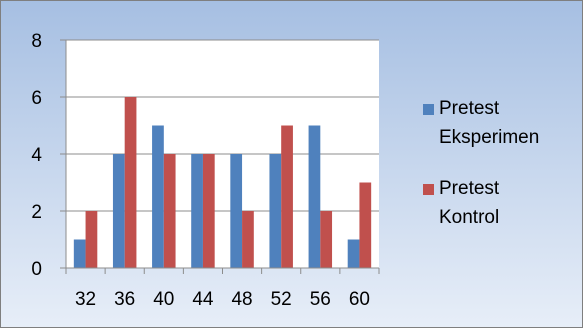 This screenshot has height=329, width=584. What do you see at coordinates (85, 299) in the screenshot?
I see `x-tick-label: 32` at bounding box center [85, 299].